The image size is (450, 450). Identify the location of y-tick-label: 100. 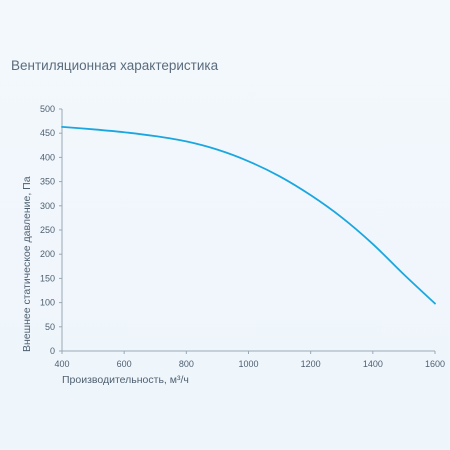
(47, 303).